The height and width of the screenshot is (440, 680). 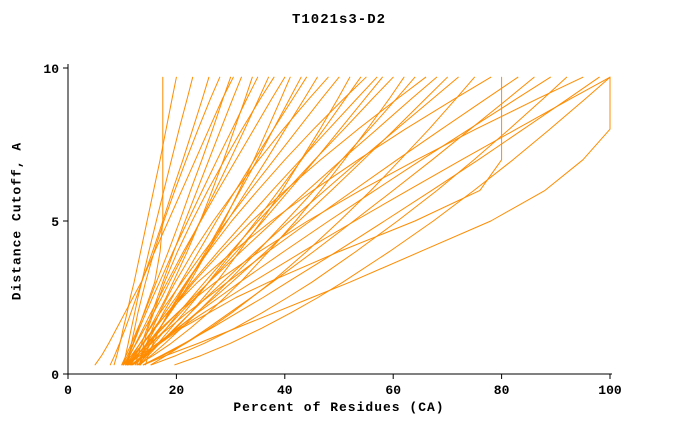 I want to click on y-tick-label: 0, so click(x=55, y=375).